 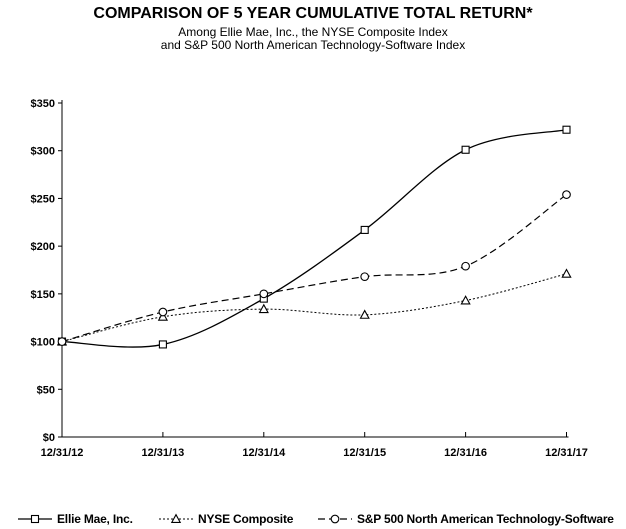 I want to click on y-tick-label: $300, so click(x=43, y=152).